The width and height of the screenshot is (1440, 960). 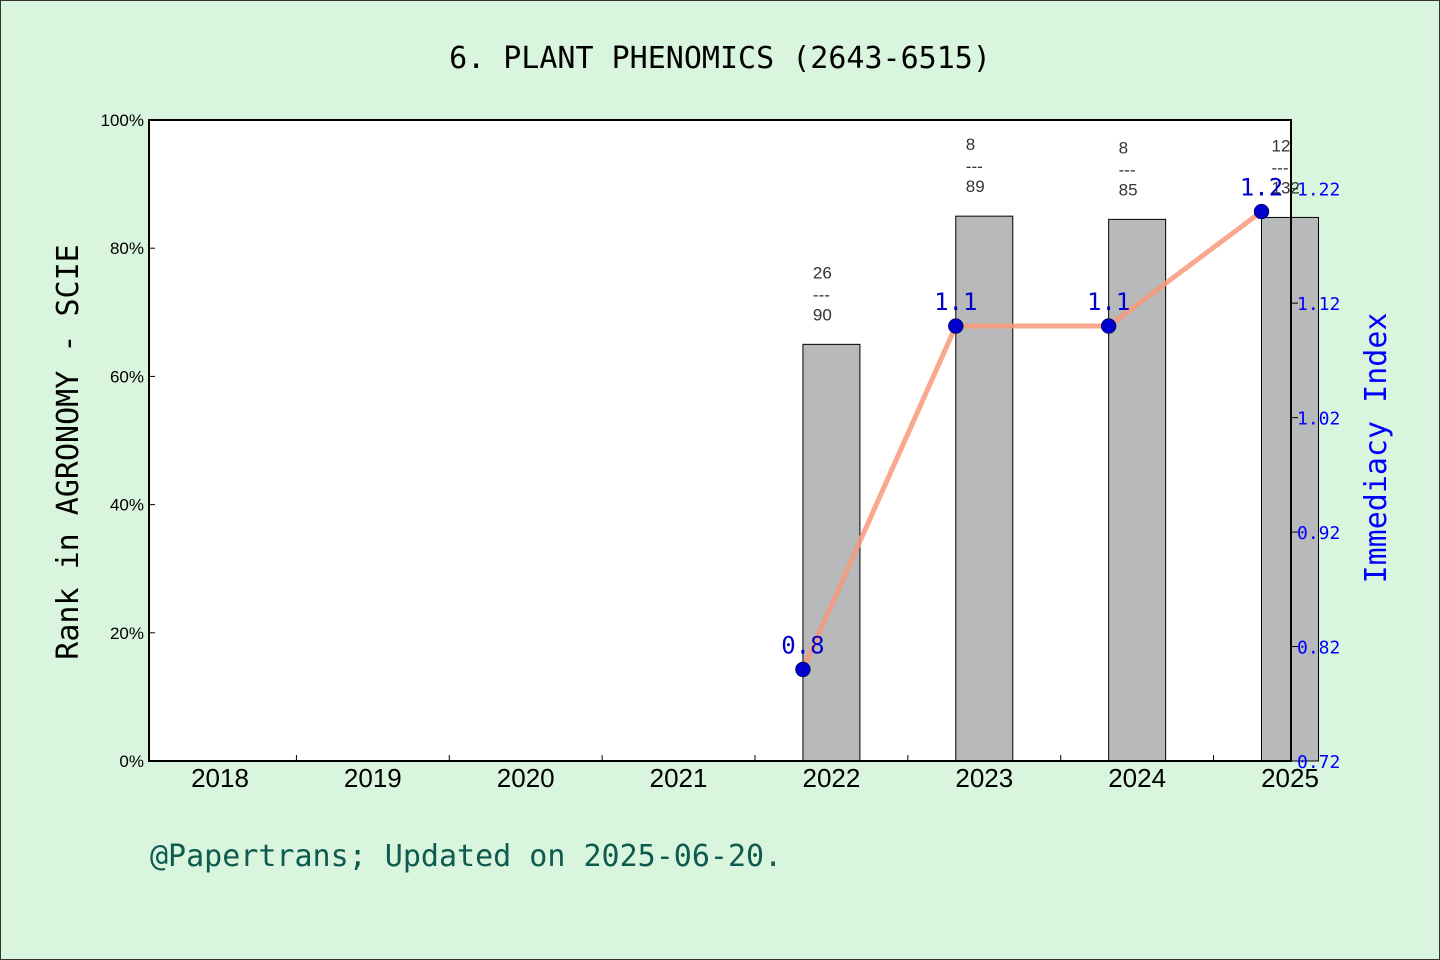 I want to click on immediacy-label-2022: 0.8, so click(x=802, y=645).